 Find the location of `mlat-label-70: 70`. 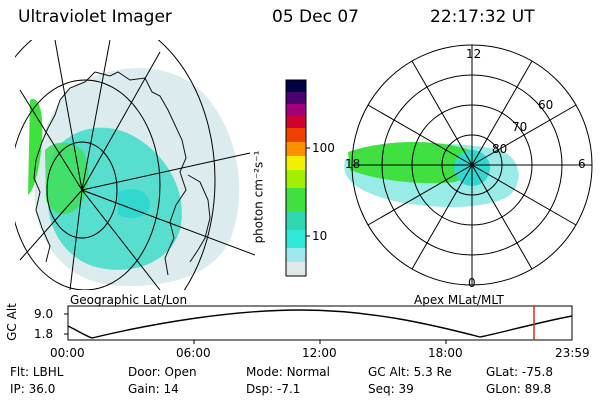

mlat-label-70: 70 is located at coordinates (520, 127).